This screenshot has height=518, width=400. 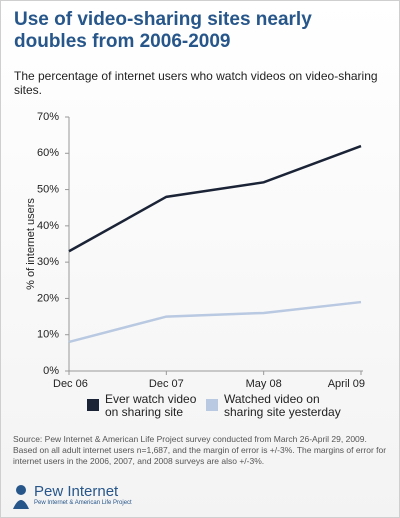 What do you see at coordinates (48, 335) in the screenshot?
I see `y-tick-label: 10%` at bounding box center [48, 335].